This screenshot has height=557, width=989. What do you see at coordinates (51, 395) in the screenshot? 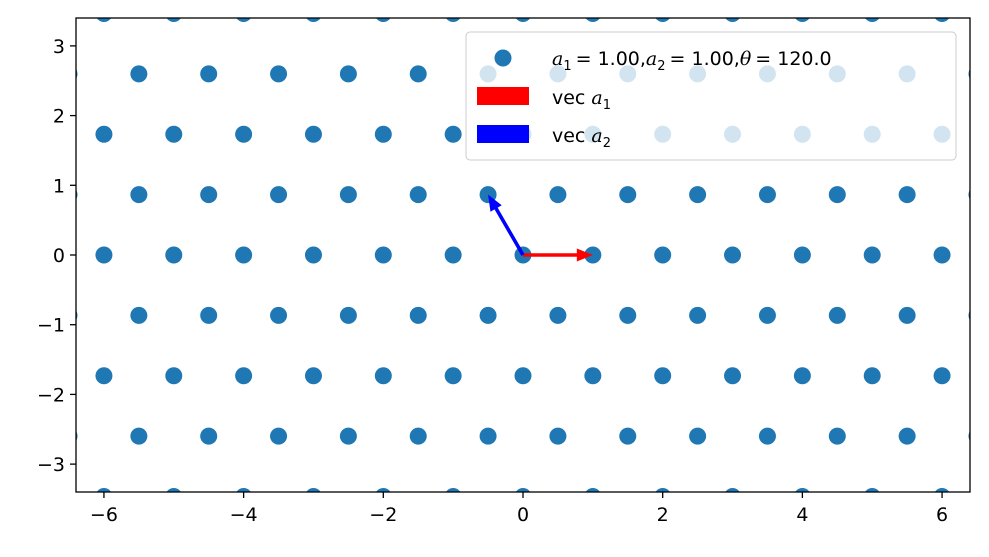
I see `y-tick-label: −2` at bounding box center [51, 395].